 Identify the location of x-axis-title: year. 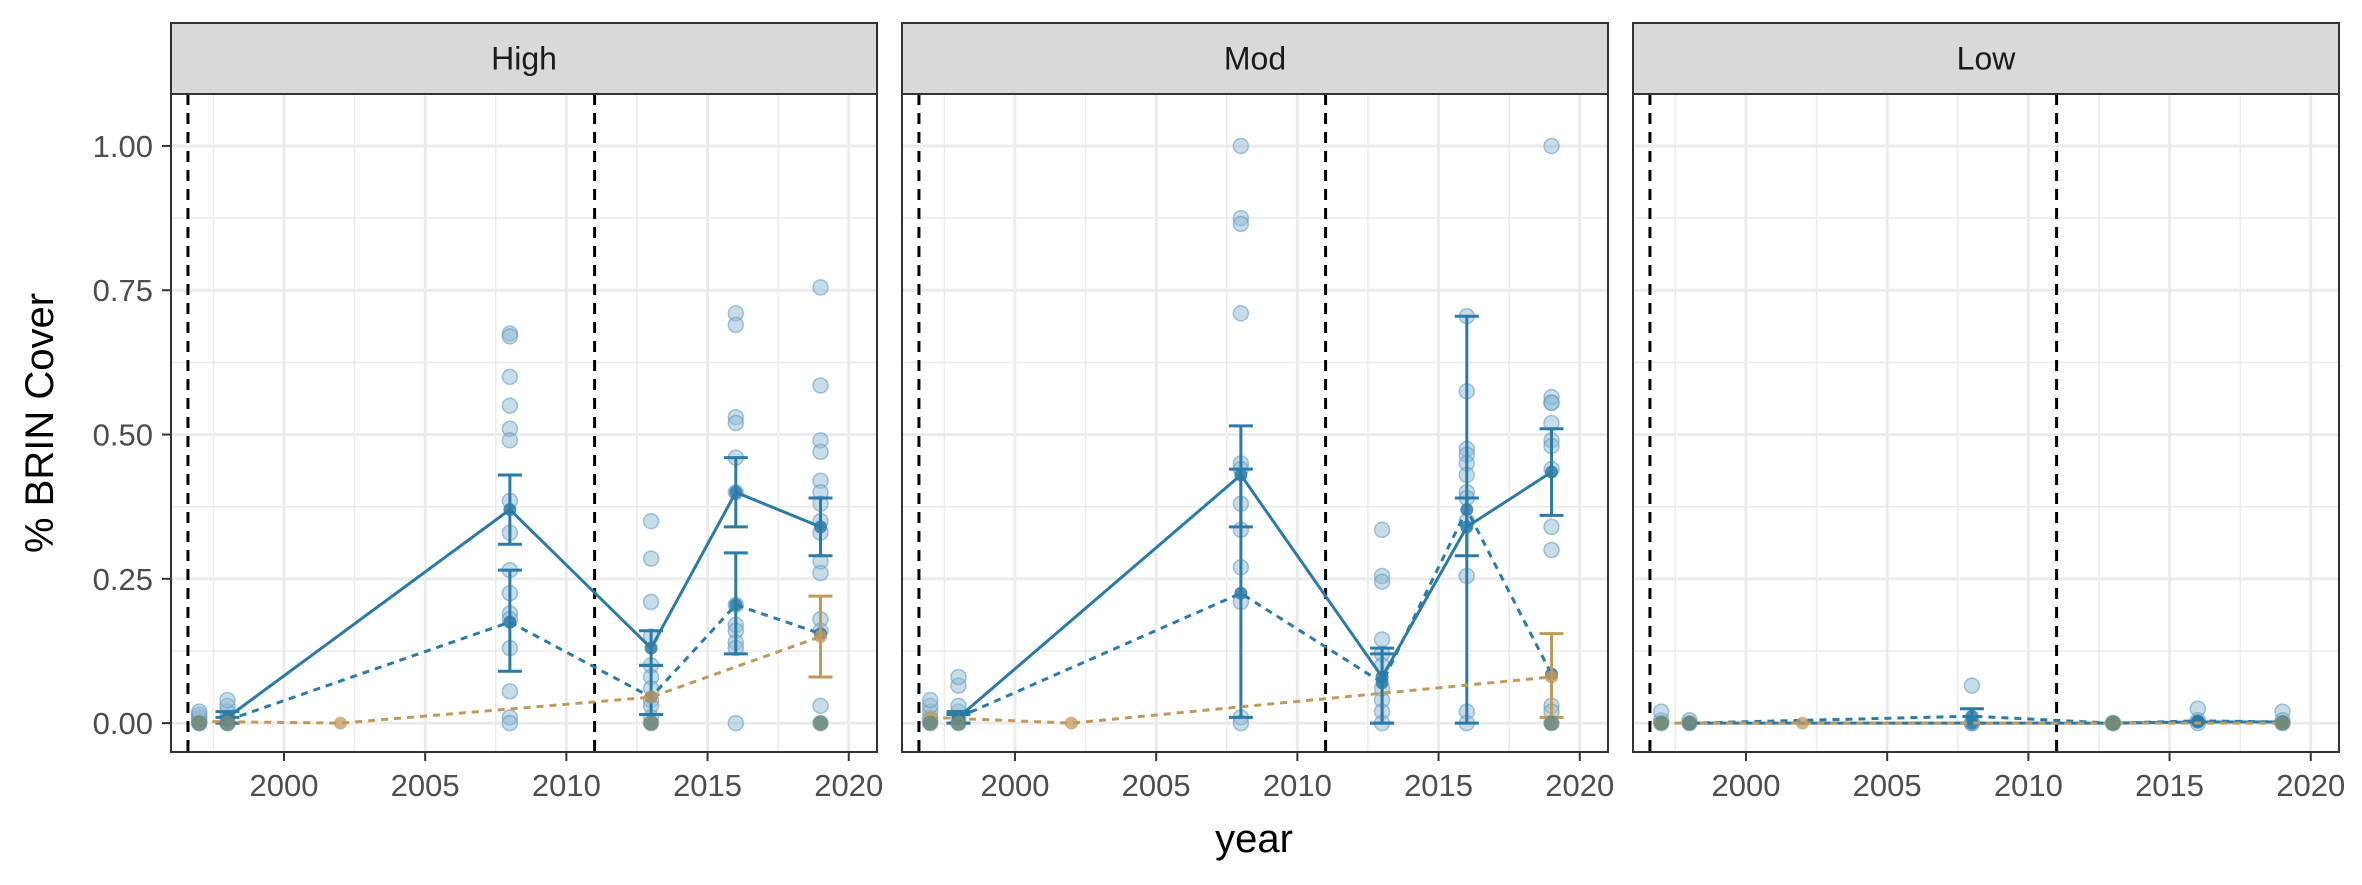
(1254, 839).